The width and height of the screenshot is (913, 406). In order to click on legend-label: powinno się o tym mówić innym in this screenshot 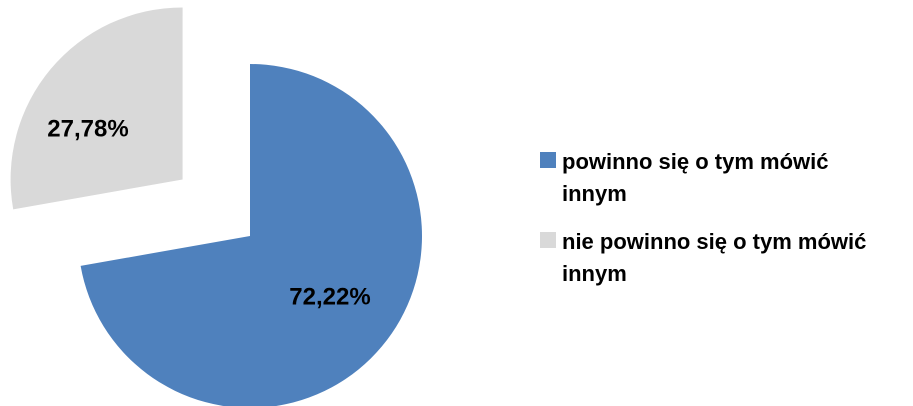, I will do `click(695, 177)`.